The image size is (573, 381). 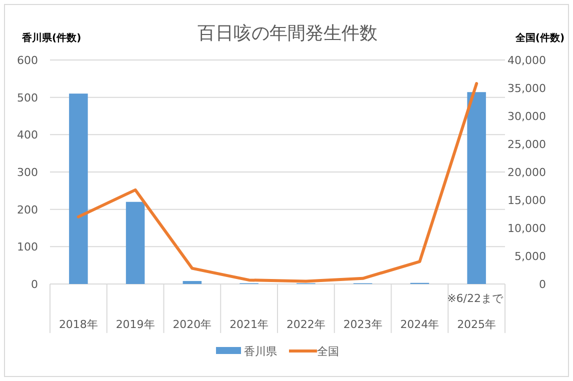 I want to click on y-tick-label: 500, so click(x=27, y=97).